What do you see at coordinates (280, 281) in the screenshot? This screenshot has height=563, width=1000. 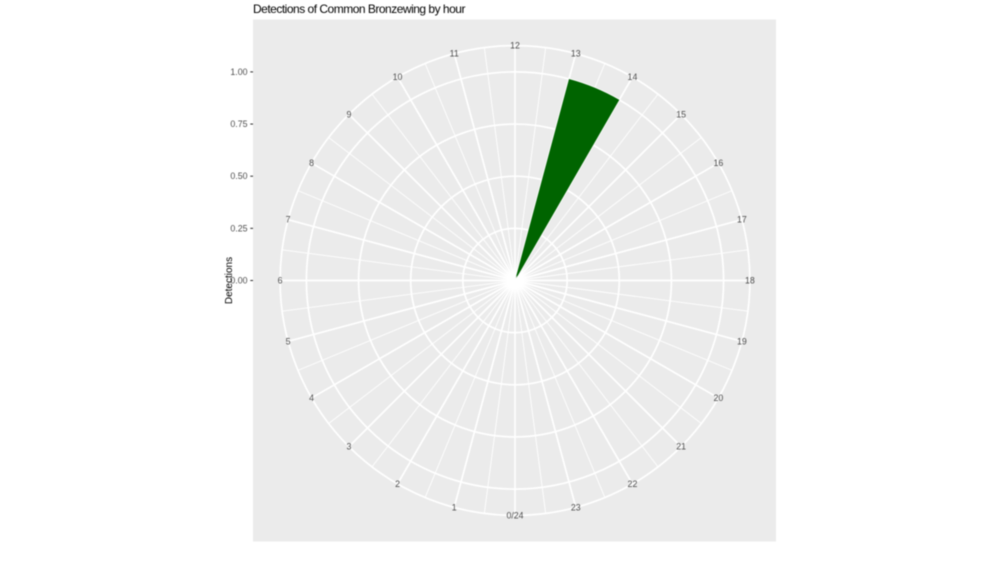 I see `svg-text: 6` at bounding box center [280, 281].